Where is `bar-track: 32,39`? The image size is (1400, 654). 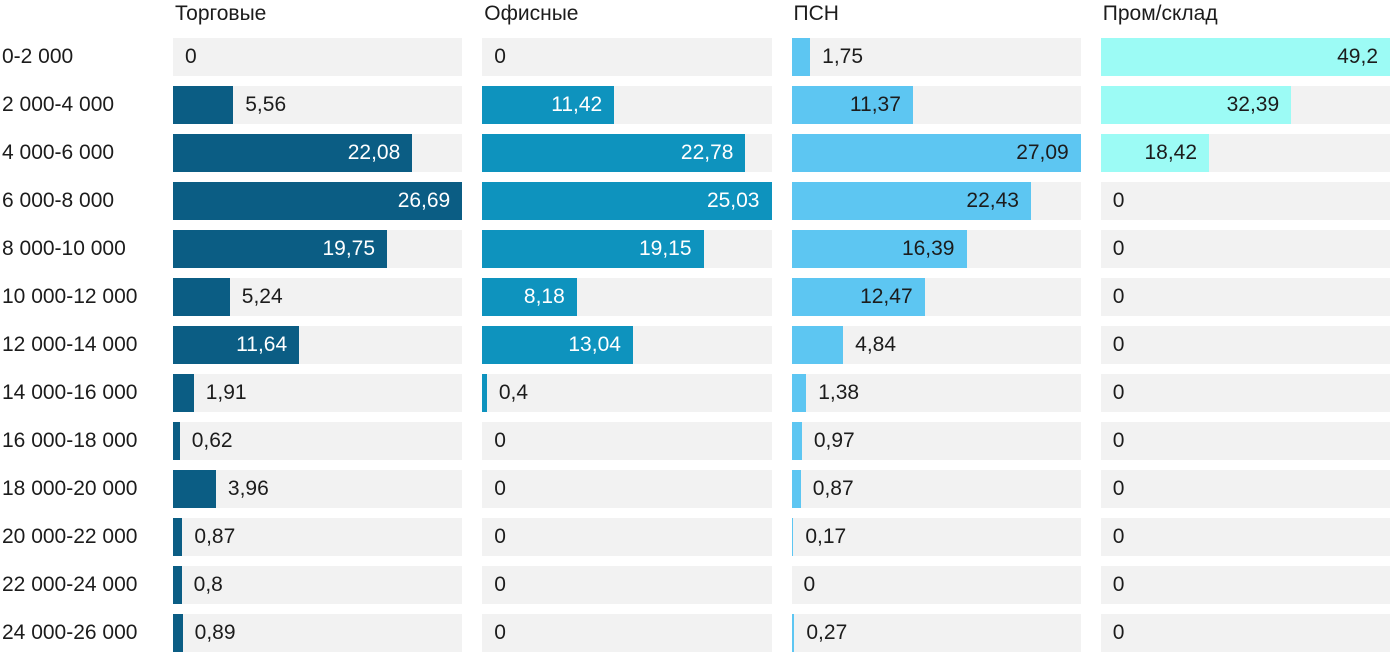
bar-track: 32,39 is located at coordinates (1245, 105).